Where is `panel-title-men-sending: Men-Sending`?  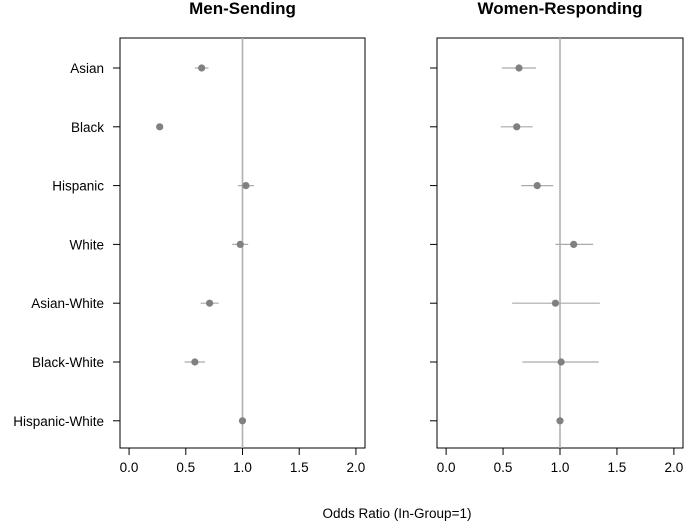
panel-title-men-sending: Men-Sending is located at coordinates (242, 9).